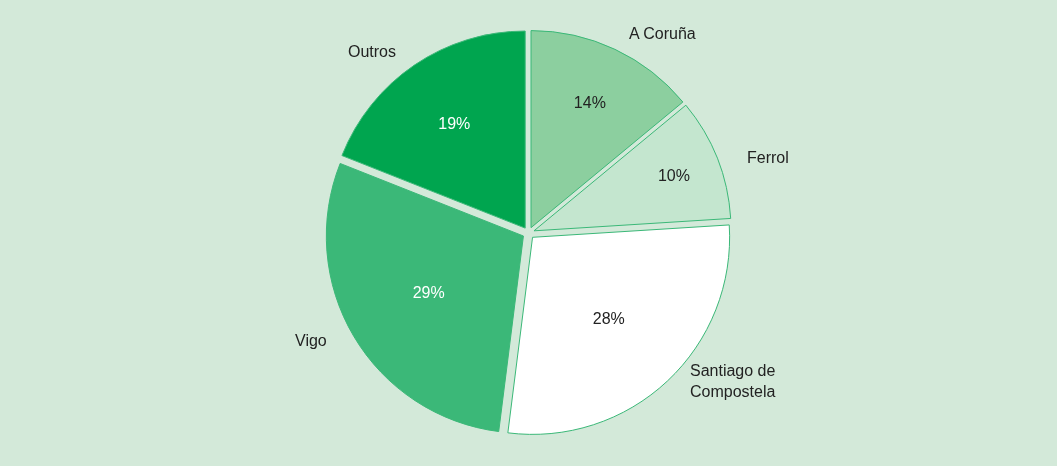 Image resolution: width=1057 pixels, height=466 pixels. I want to click on data-label: 28%, so click(608, 318).